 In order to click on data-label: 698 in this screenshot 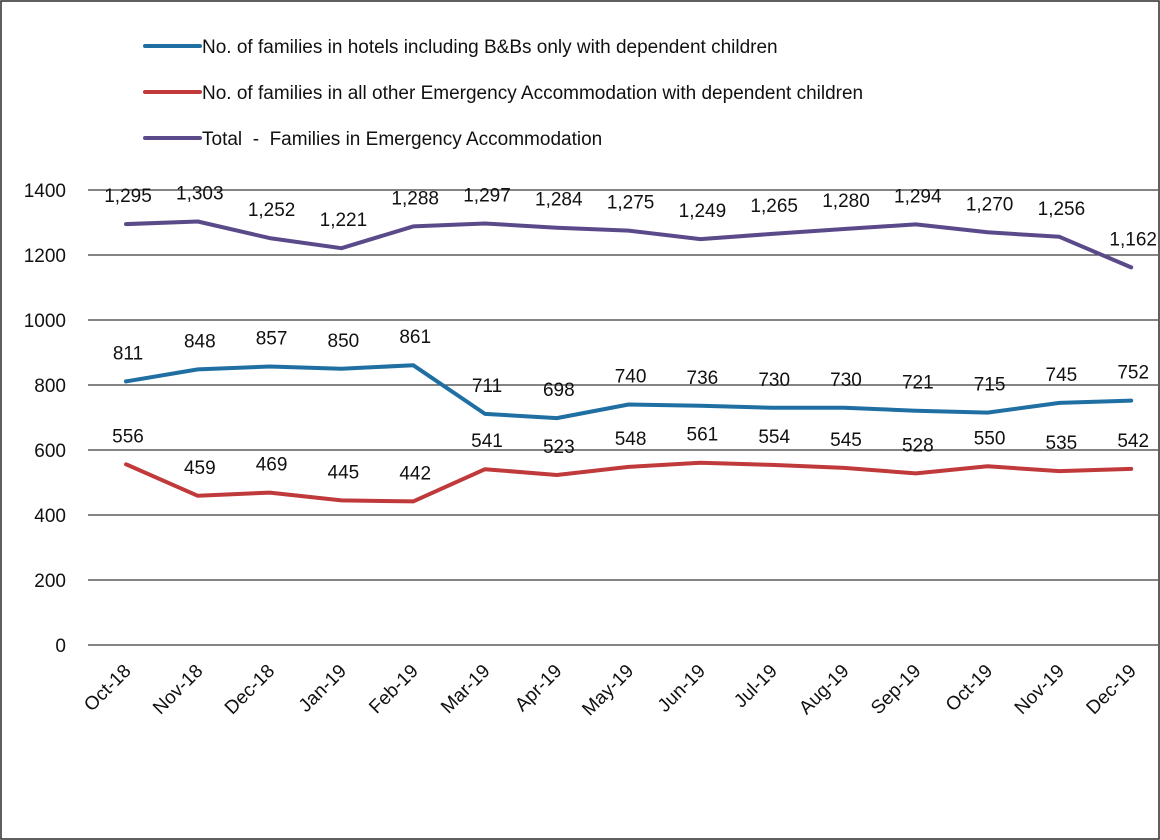, I will do `click(559, 390)`.